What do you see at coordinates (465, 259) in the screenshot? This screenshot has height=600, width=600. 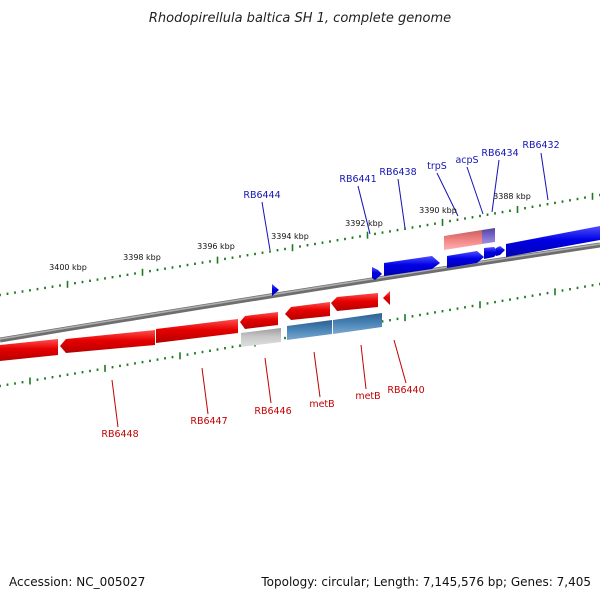 I see `gene-trps` at bounding box center [465, 259].